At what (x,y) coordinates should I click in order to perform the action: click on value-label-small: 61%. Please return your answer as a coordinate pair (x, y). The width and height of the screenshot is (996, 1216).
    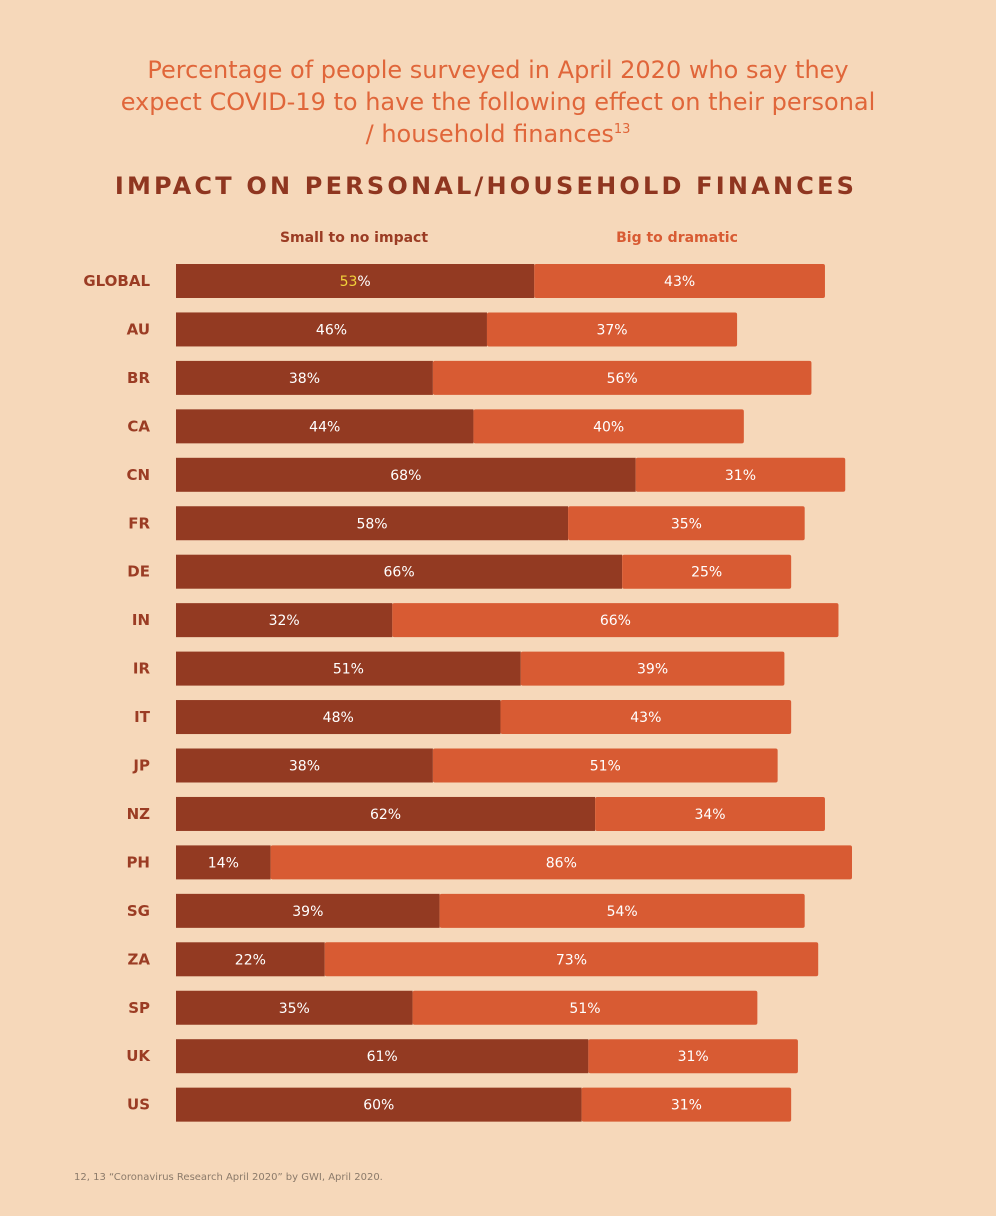
    Looking at the image, I should click on (382, 1057).